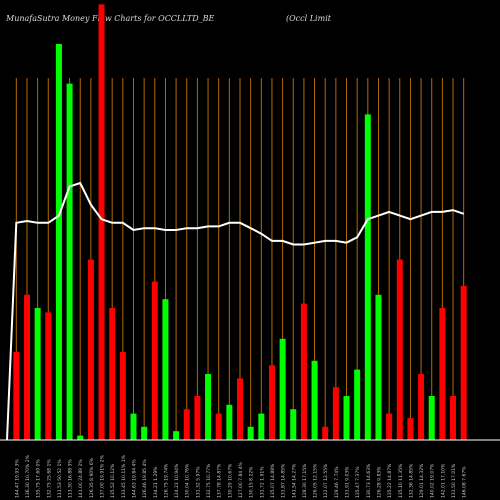 This screenshot has height=500, width=500. Describe the element at coordinates (92, 477) in the screenshot. I see `x-tick-label: 126.35 8.90% 6%` at that location.